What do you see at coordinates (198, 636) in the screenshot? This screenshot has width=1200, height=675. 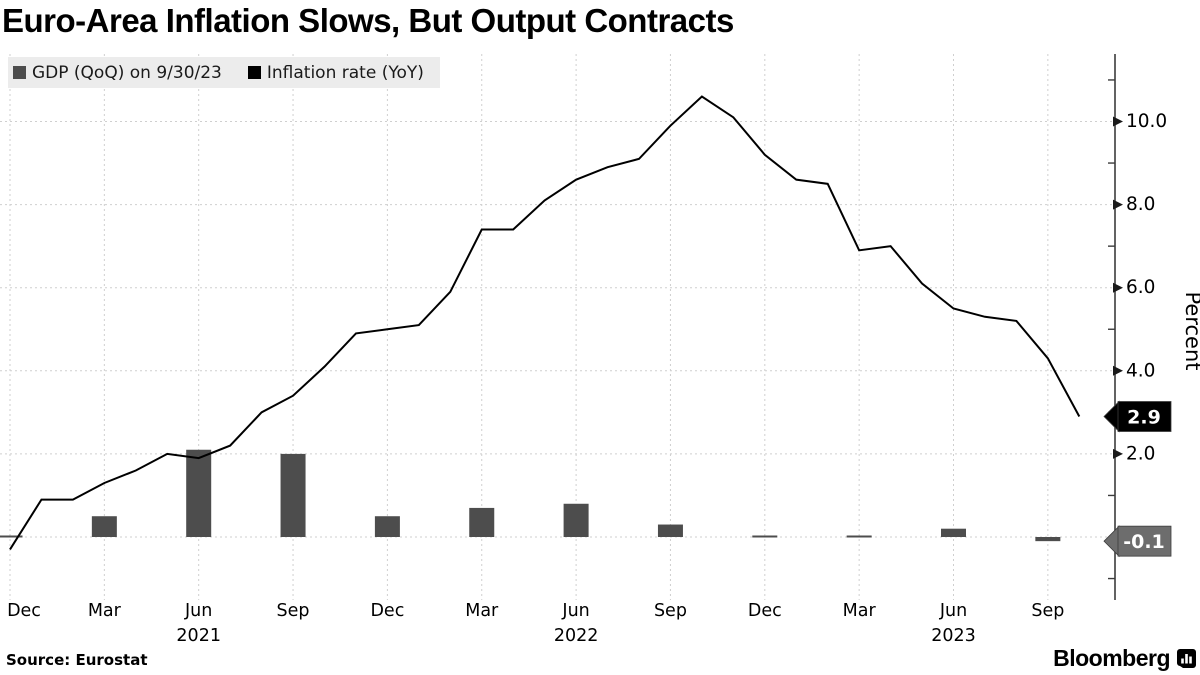 I see `x-year-label: 2021` at bounding box center [198, 636].